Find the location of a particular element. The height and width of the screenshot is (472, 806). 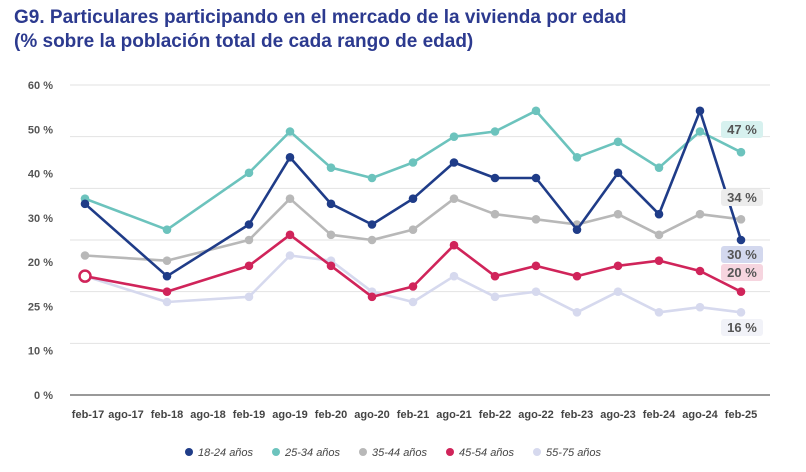

y-tick-label: 10 % is located at coordinates (40, 352).